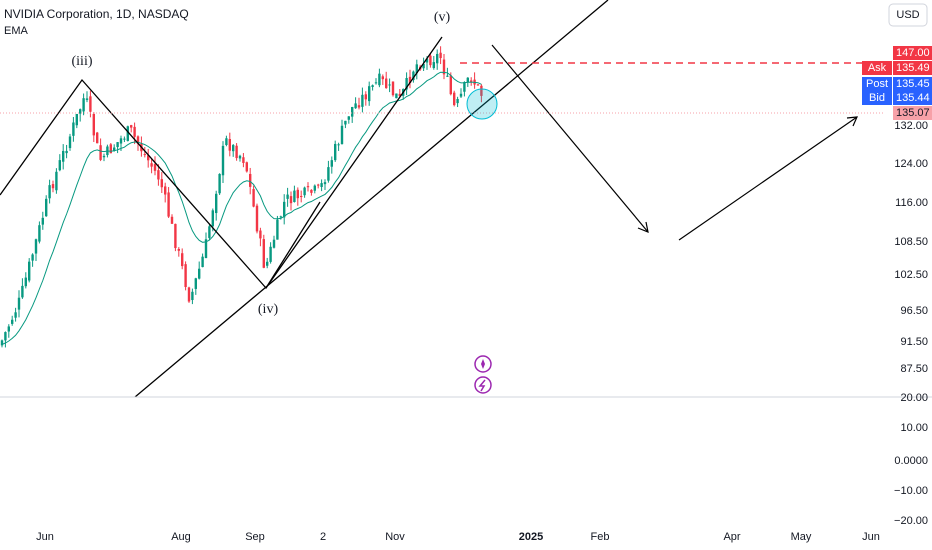 The width and height of the screenshot is (932, 550). I want to click on wave-label: (iii), so click(82, 61).